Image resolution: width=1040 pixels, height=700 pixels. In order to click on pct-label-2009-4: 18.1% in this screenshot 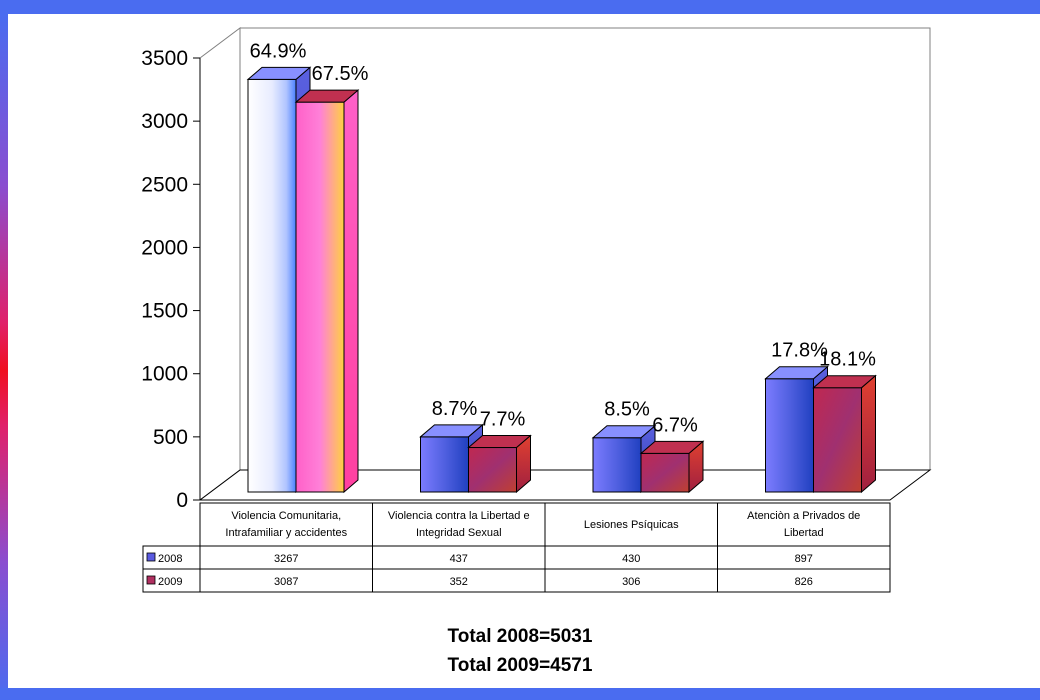, I will do `click(847, 360)`.